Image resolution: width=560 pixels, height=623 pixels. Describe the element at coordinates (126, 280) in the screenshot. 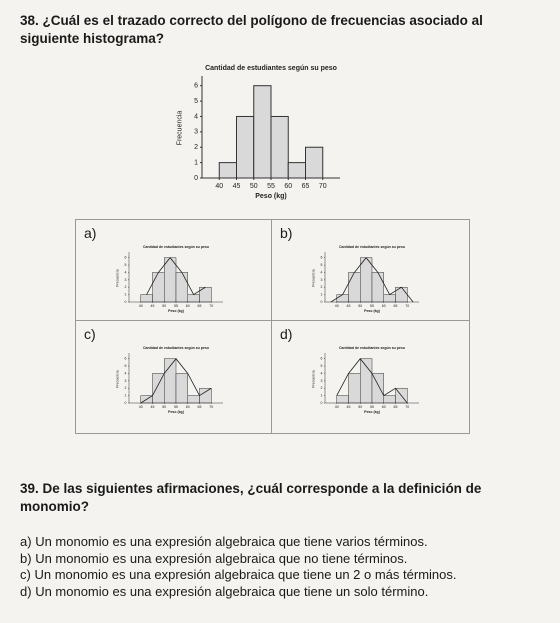

I see `y-tick-label: 3` at that location.